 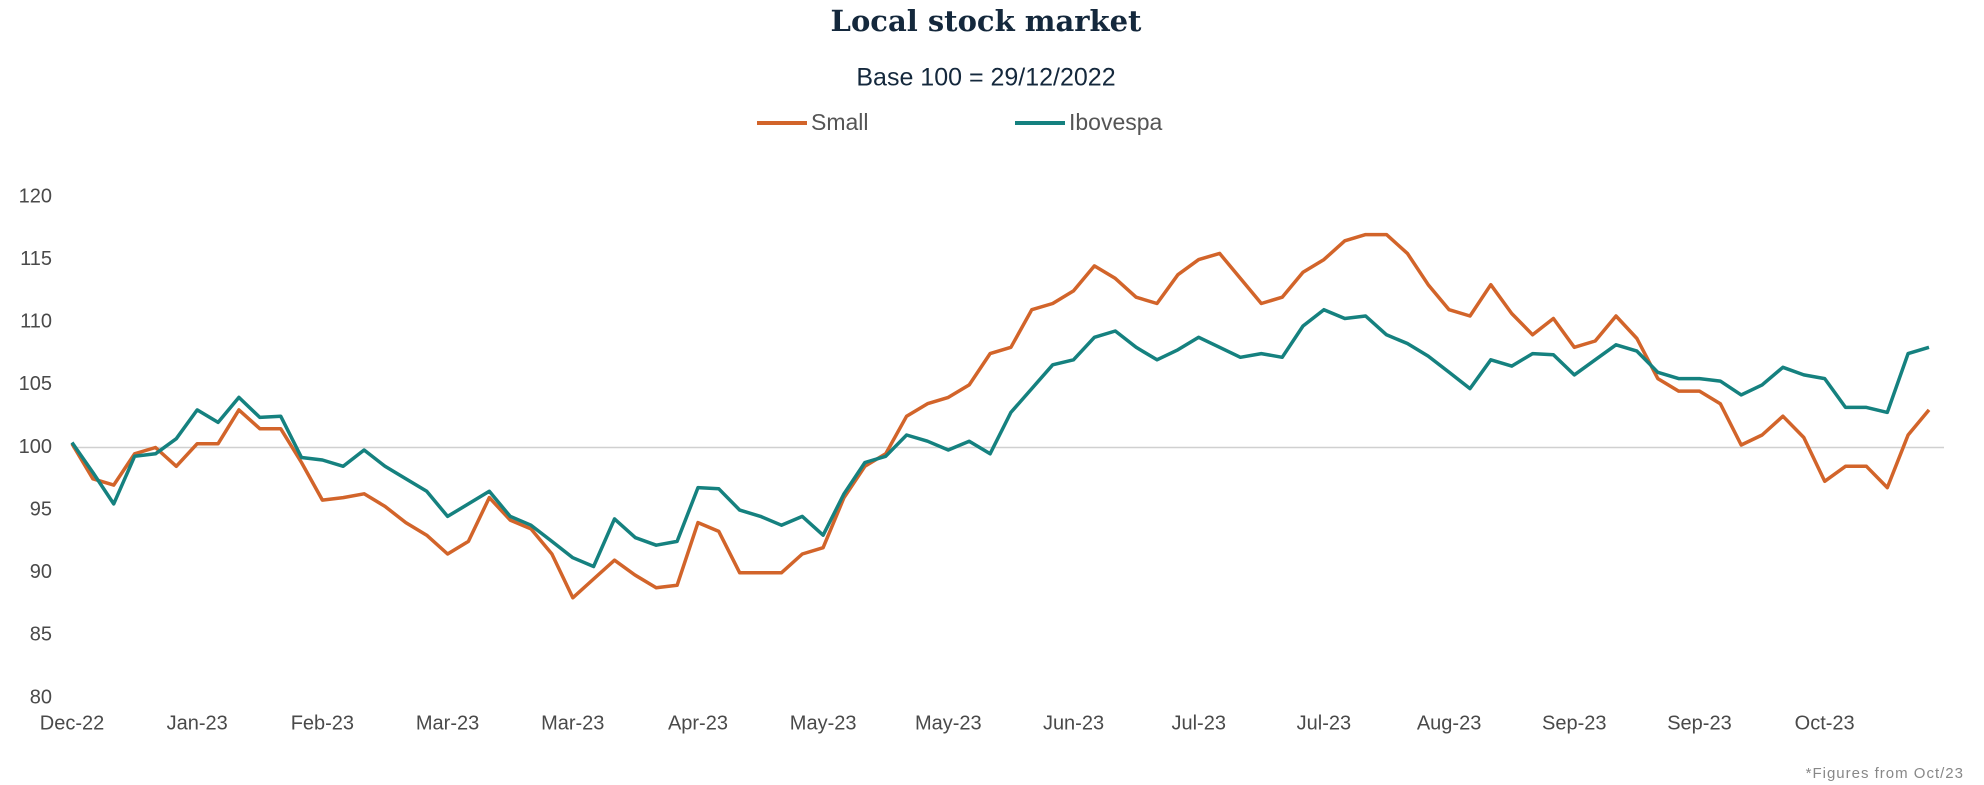 What do you see at coordinates (35, 384) in the screenshot?
I see `y-tick-label: 105` at bounding box center [35, 384].